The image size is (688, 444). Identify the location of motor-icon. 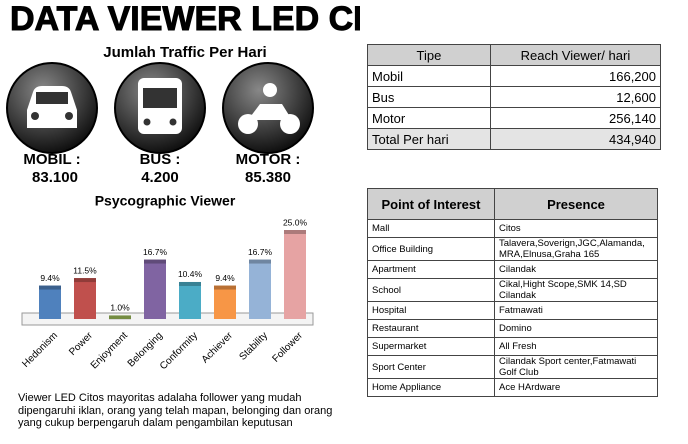
(268, 108).